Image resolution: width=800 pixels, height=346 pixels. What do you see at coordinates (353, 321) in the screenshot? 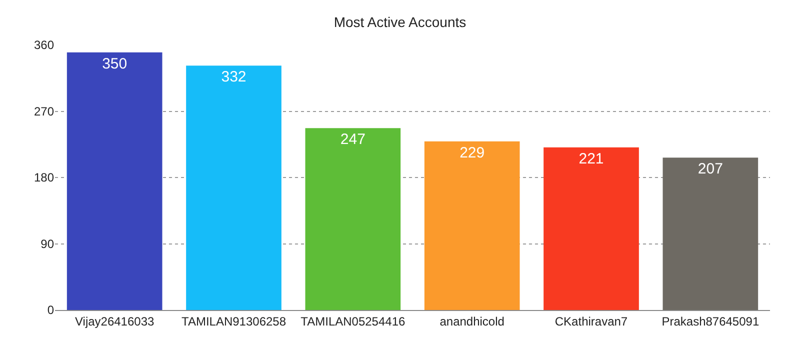
I see `x-tick-label: TAMILAN05254416` at bounding box center [353, 321].